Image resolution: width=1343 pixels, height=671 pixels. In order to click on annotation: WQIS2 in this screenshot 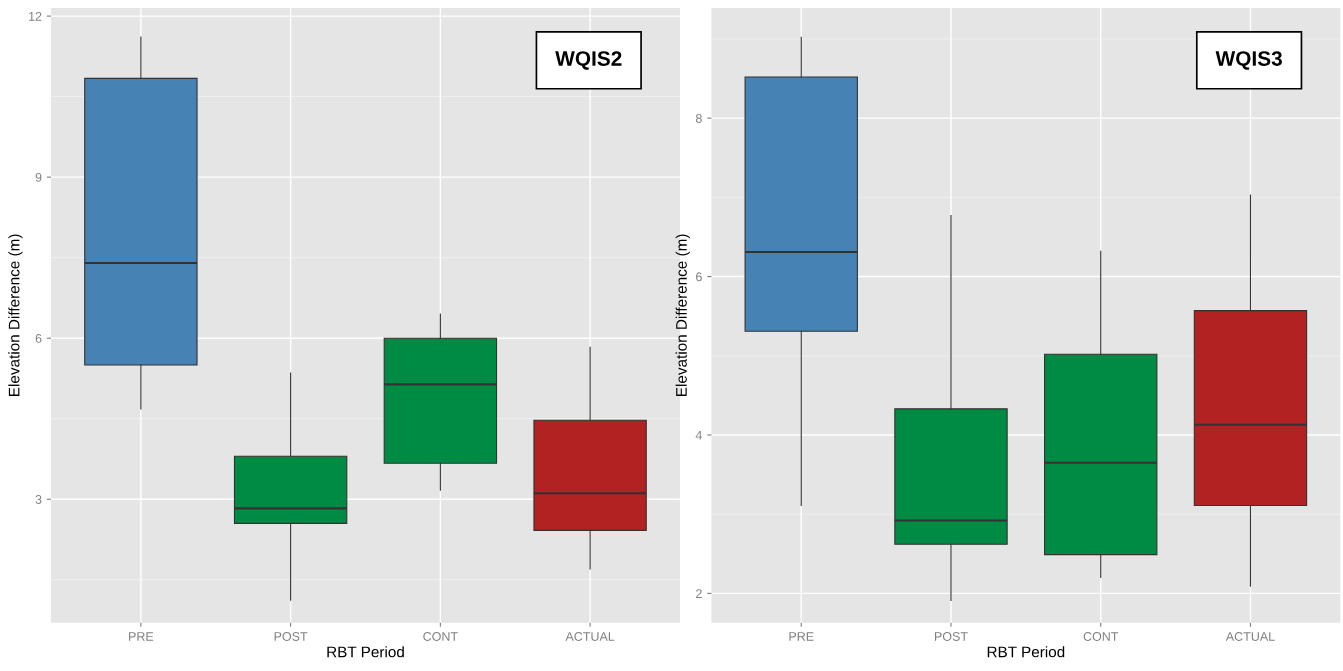, I will do `click(588, 60)`.